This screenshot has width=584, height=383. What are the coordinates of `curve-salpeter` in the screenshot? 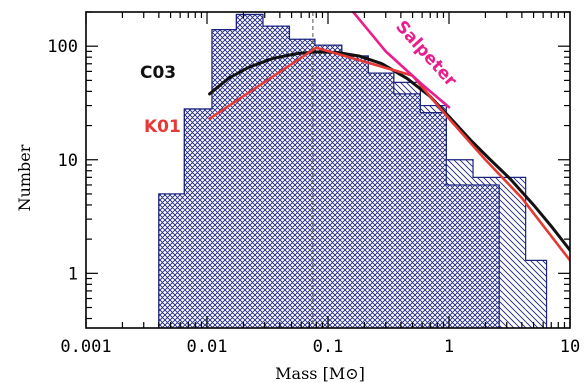 It's located at (401, 60).